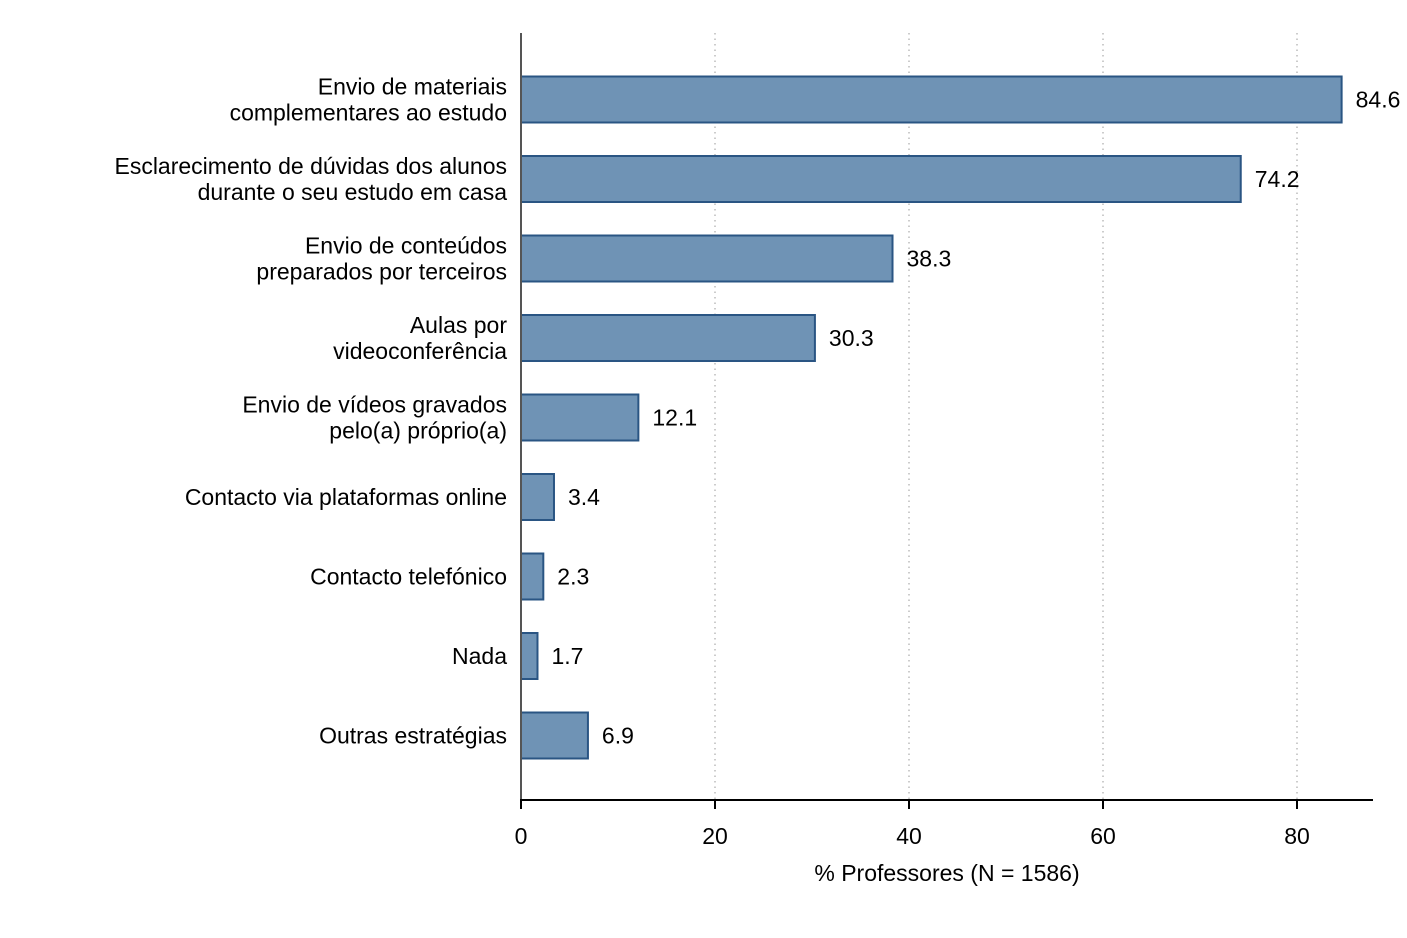 This screenshot has width=1407, height=938. What do you see at coordinates (368, 113) in the screenshot?
I see `category-label-line: complementares ao estudo` at bounding box center [368, 113].